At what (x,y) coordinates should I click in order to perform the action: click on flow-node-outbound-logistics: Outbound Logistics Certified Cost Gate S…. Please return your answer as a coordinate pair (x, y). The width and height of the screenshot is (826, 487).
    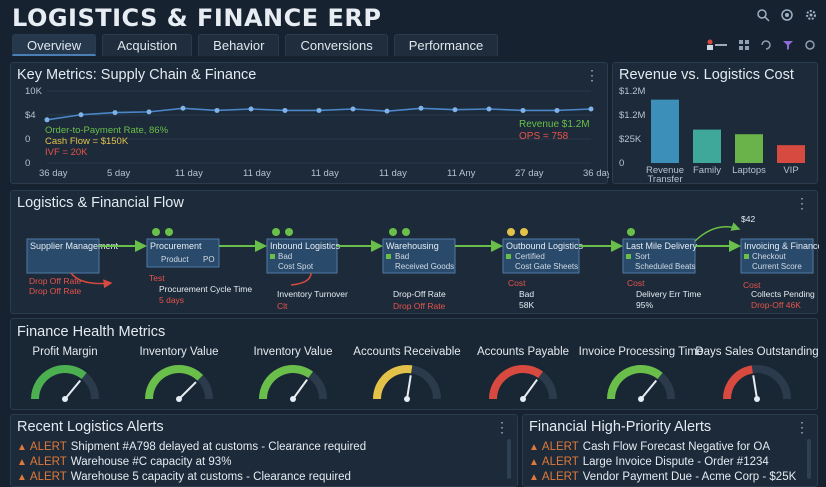
    Looking at the image, I should click on (543, 256).